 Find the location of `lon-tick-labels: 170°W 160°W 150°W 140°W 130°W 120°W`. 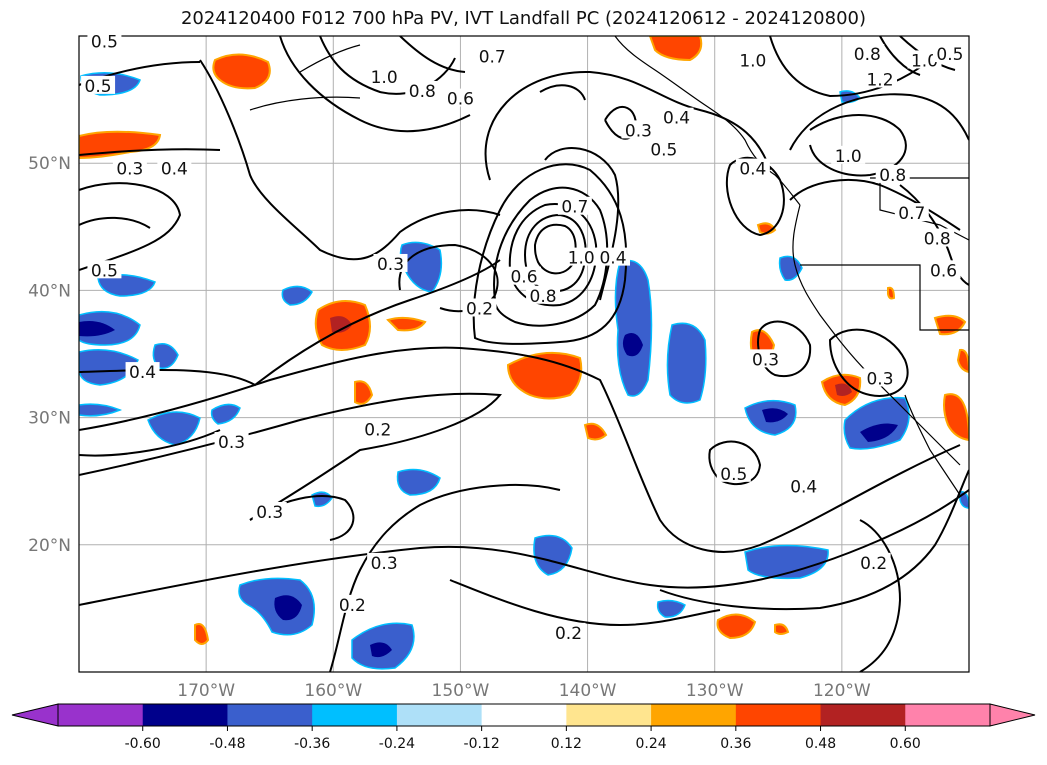

lon-tick-labels: 170°W 160°W 150°W 140°W 130°W 120°W is located at coordinates (524, 691).